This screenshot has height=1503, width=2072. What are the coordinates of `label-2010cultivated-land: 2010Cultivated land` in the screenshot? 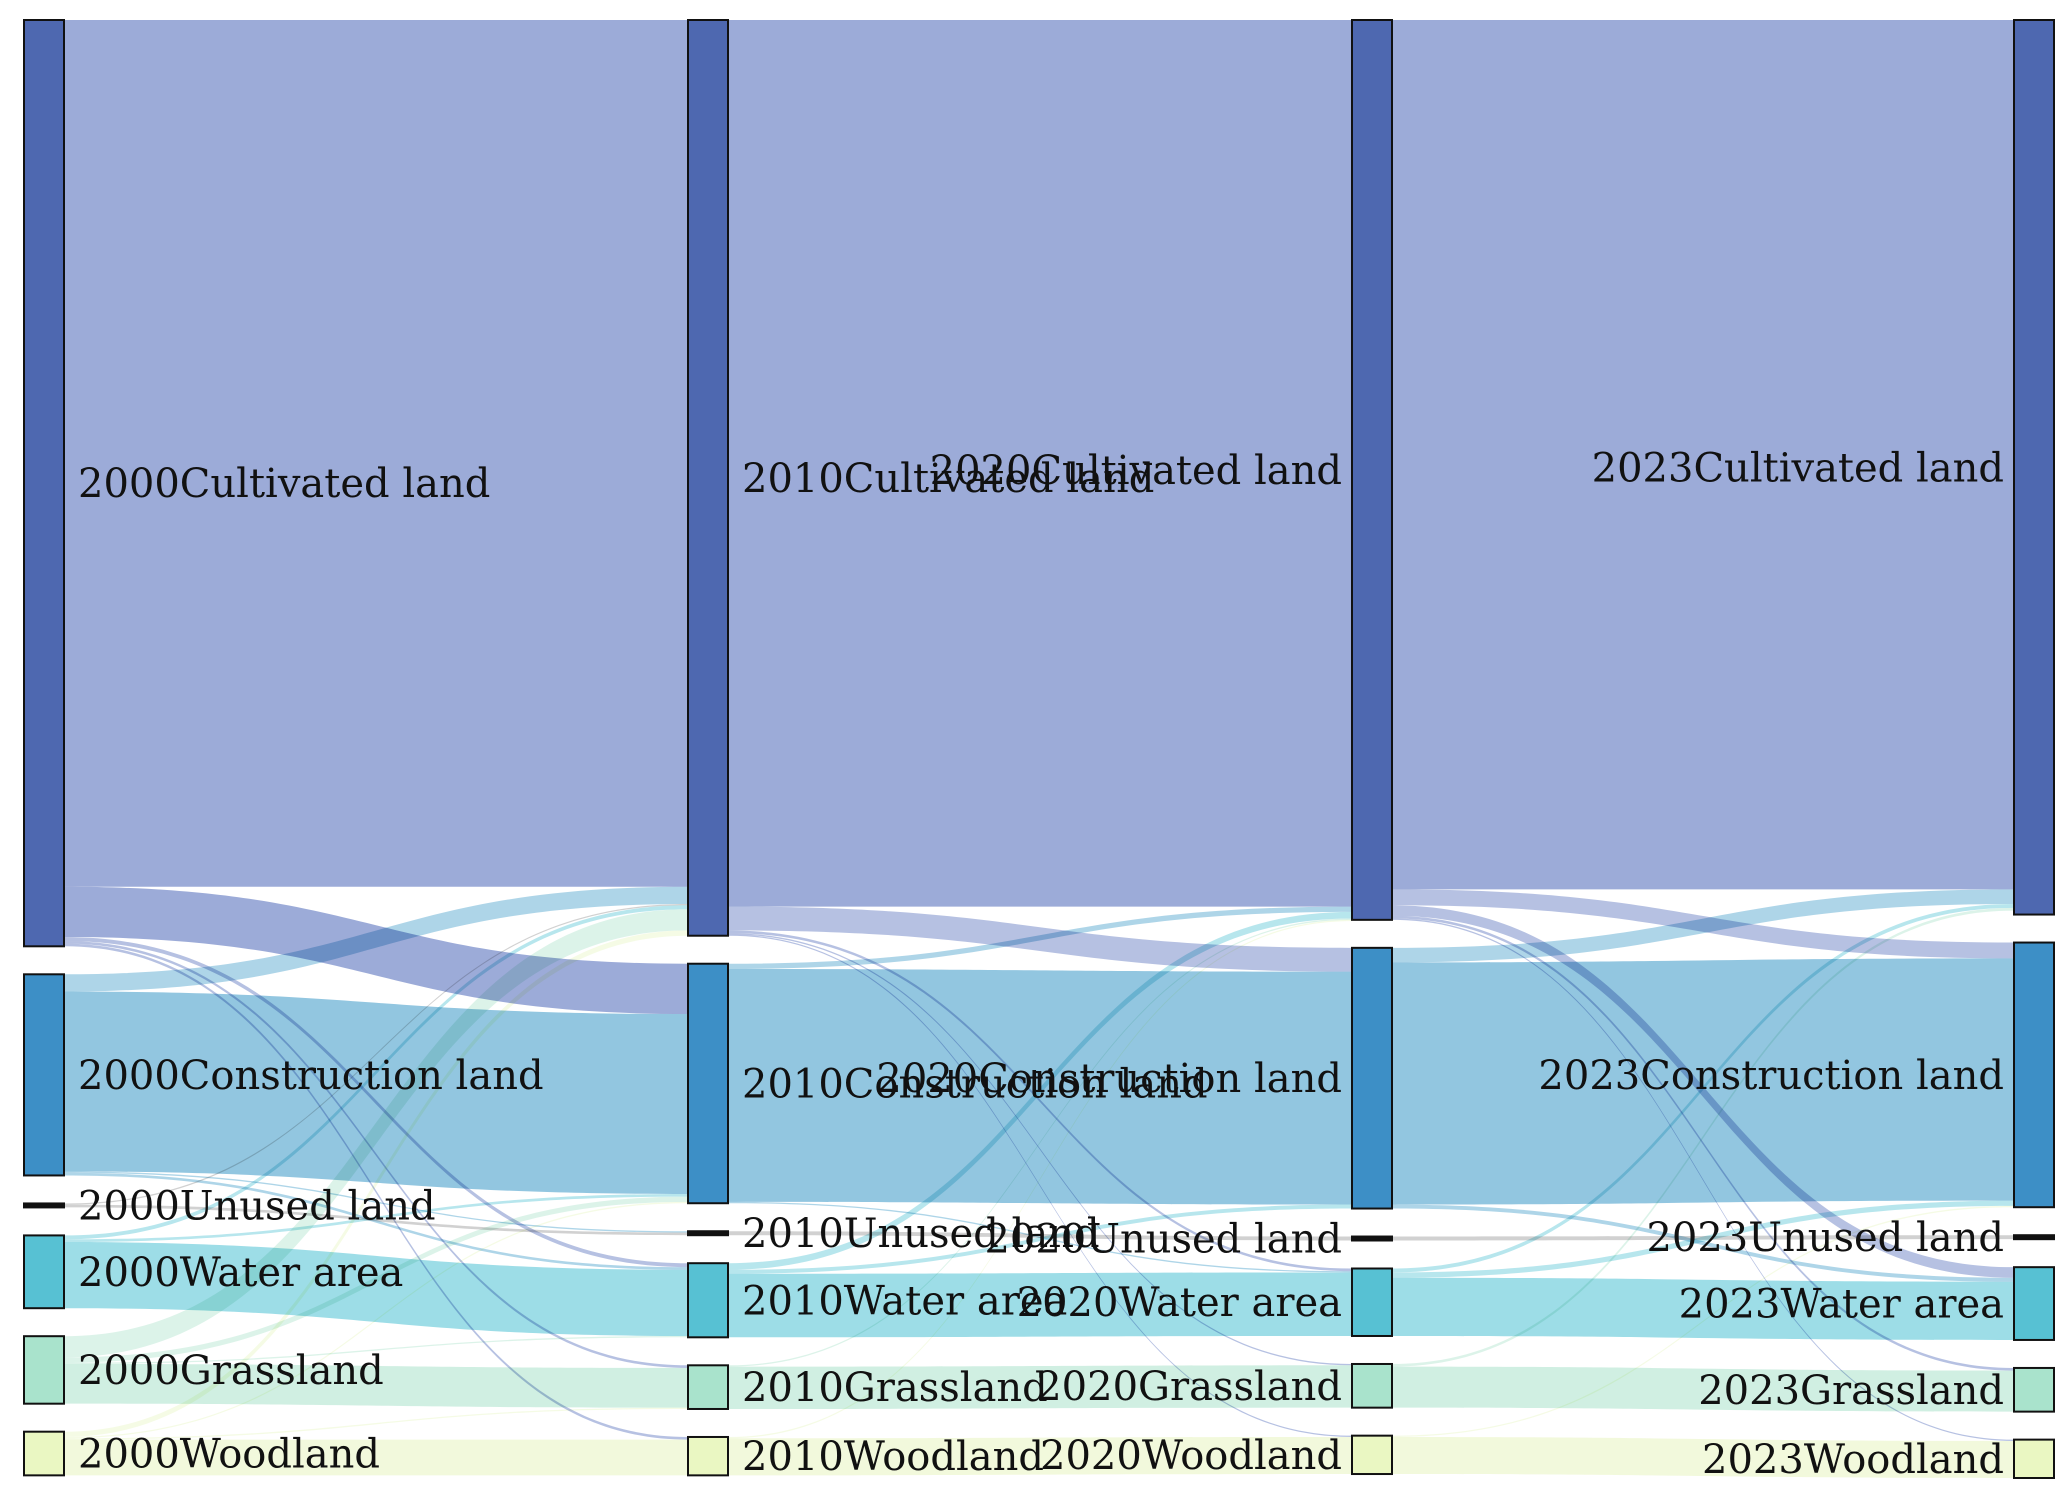 It's located at (948, 479).